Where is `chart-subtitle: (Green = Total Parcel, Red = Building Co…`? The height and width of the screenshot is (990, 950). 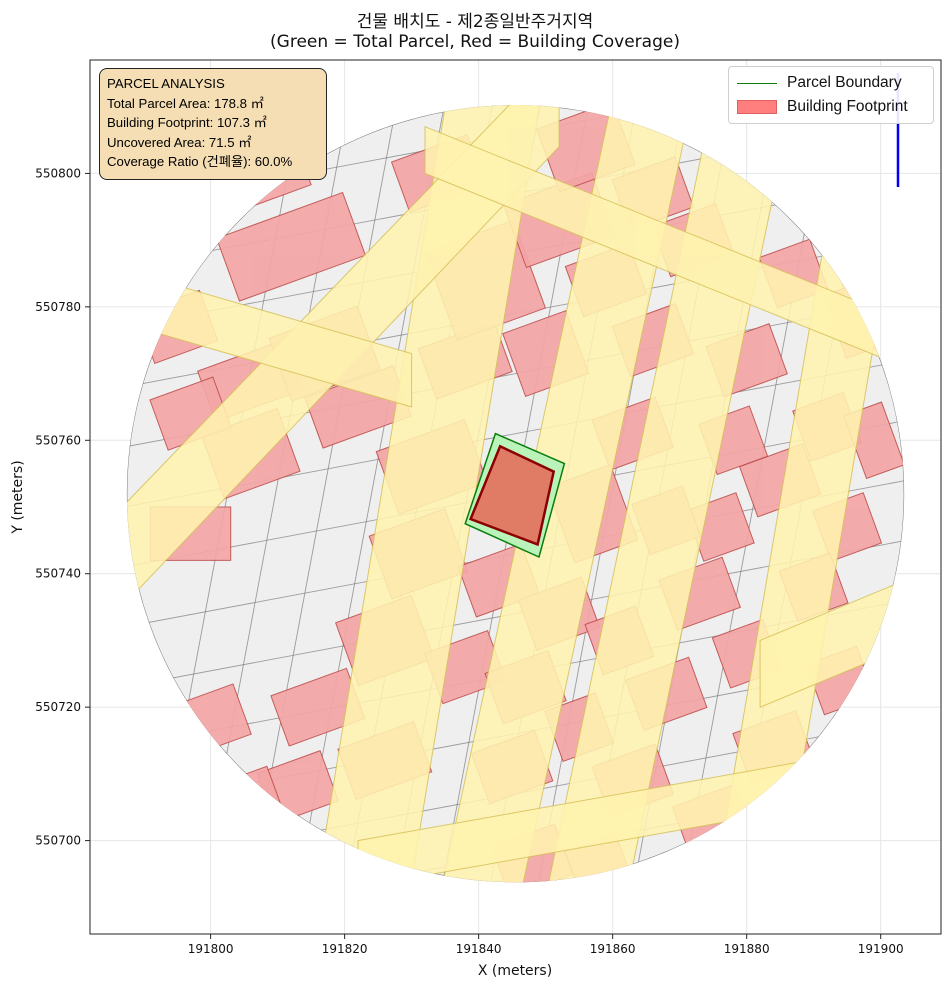
chart-subtitle: (Green = Total Parcel, Red = Building Co… is located at coordinates (475, 42).